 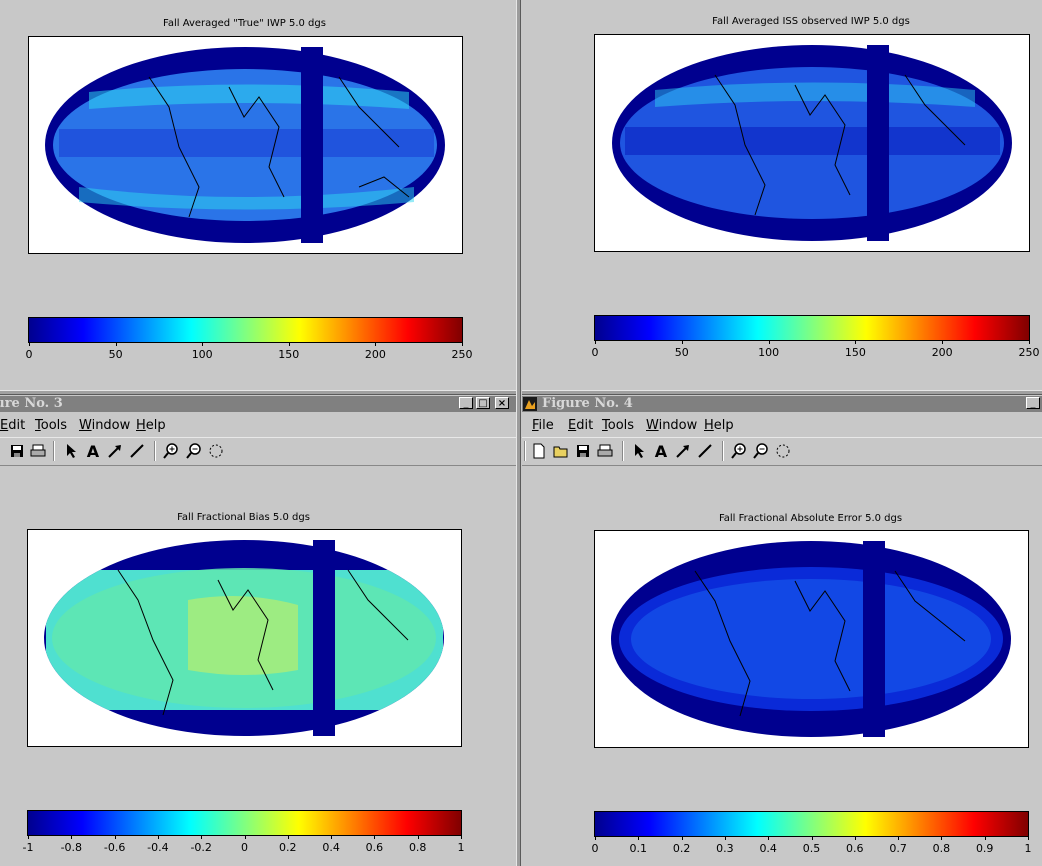 I want to click on menu-bar: Edit Tools Window Help, so click(x=258, y=426).